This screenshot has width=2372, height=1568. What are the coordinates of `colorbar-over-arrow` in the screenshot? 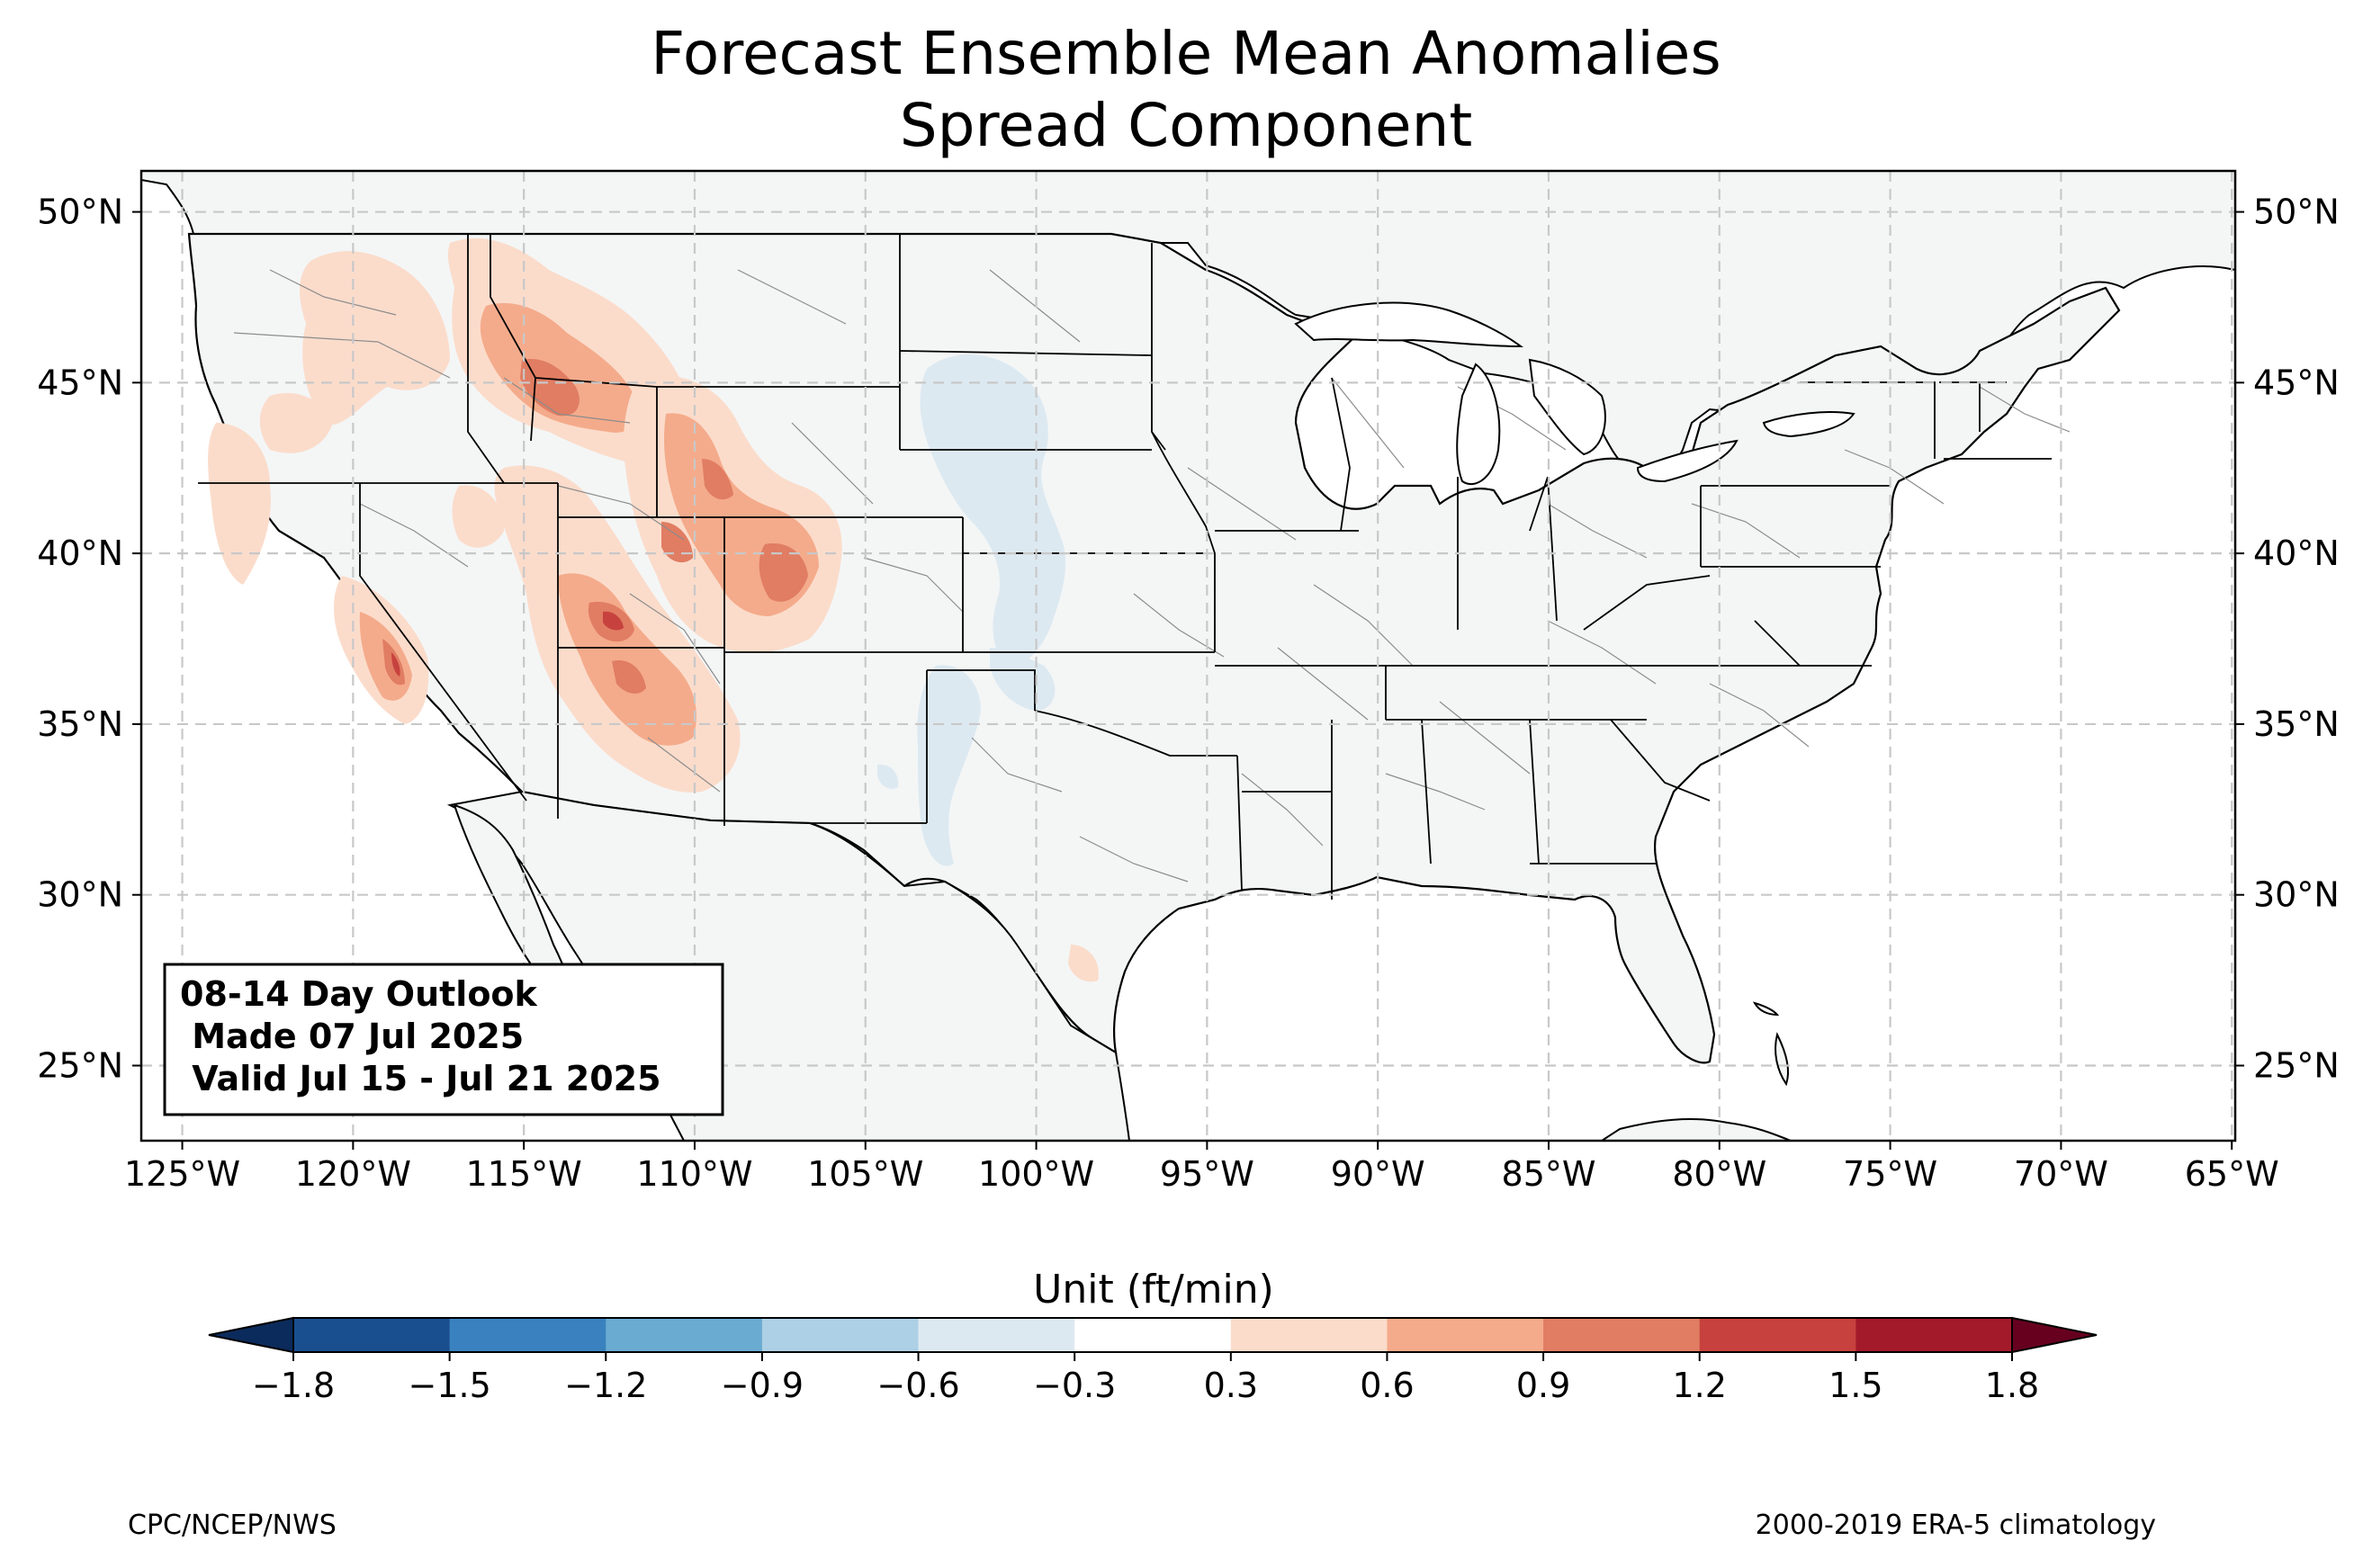 It's located at (2054, 1335).